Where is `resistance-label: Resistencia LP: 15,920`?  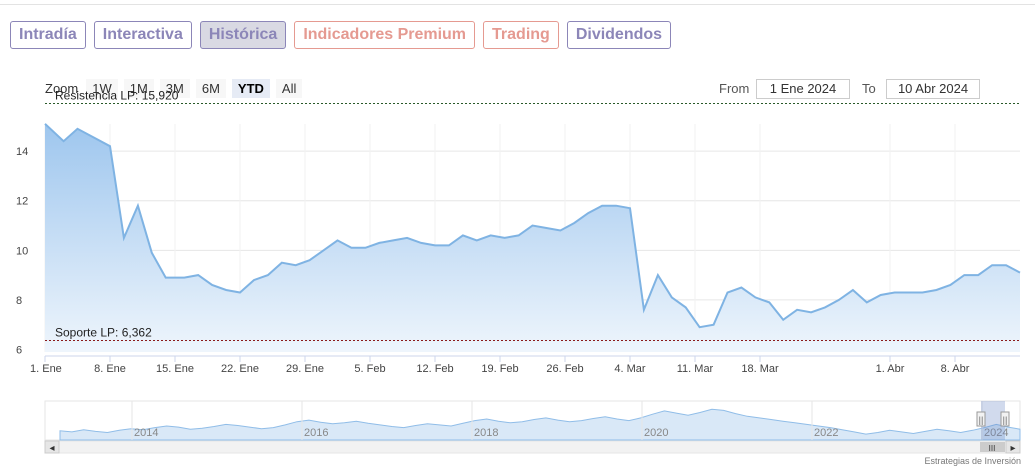 resistance-label: Resistencia LP: 15,920 is located at coordinates (117, 96).